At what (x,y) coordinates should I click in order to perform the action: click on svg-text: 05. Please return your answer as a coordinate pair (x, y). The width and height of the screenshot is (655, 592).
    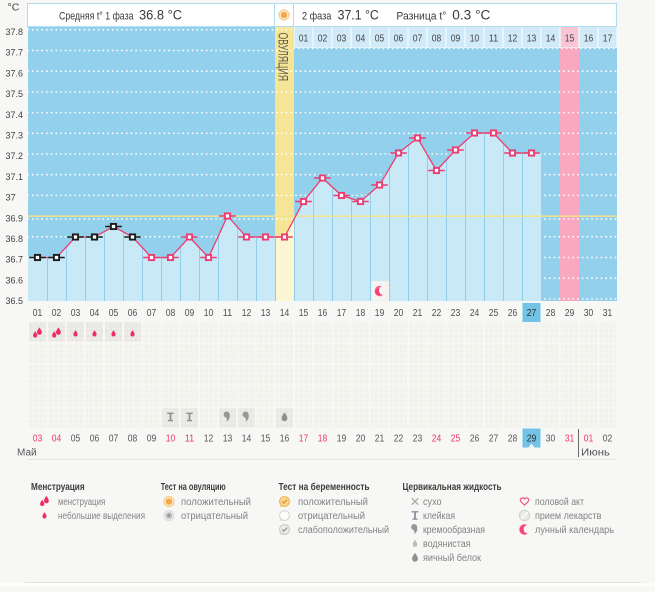
    Looking at the image, I should click on (380, 39).